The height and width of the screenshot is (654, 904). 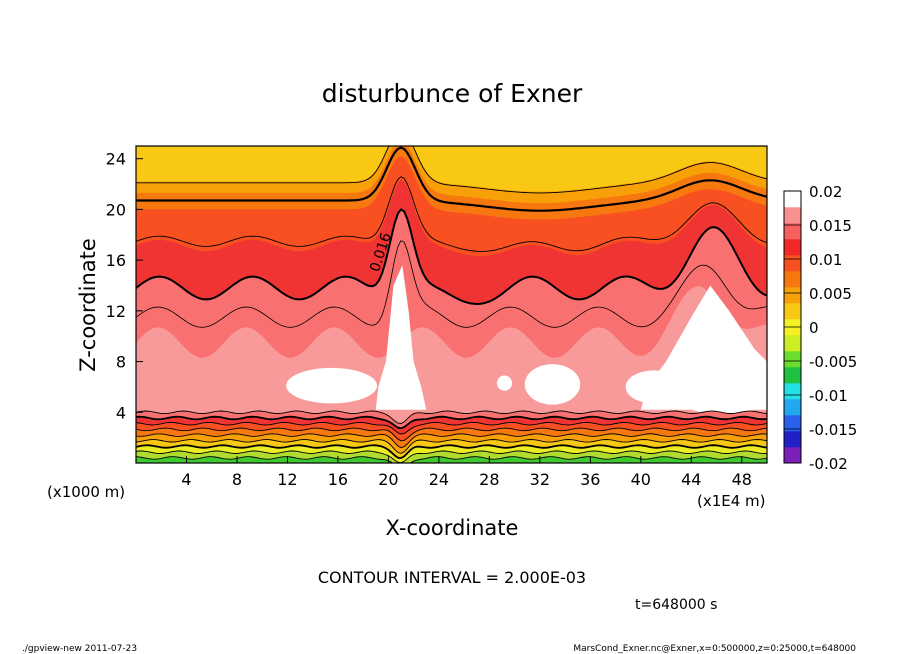 I want to click on y-tick-label: 8, so click(x=121, y=362).